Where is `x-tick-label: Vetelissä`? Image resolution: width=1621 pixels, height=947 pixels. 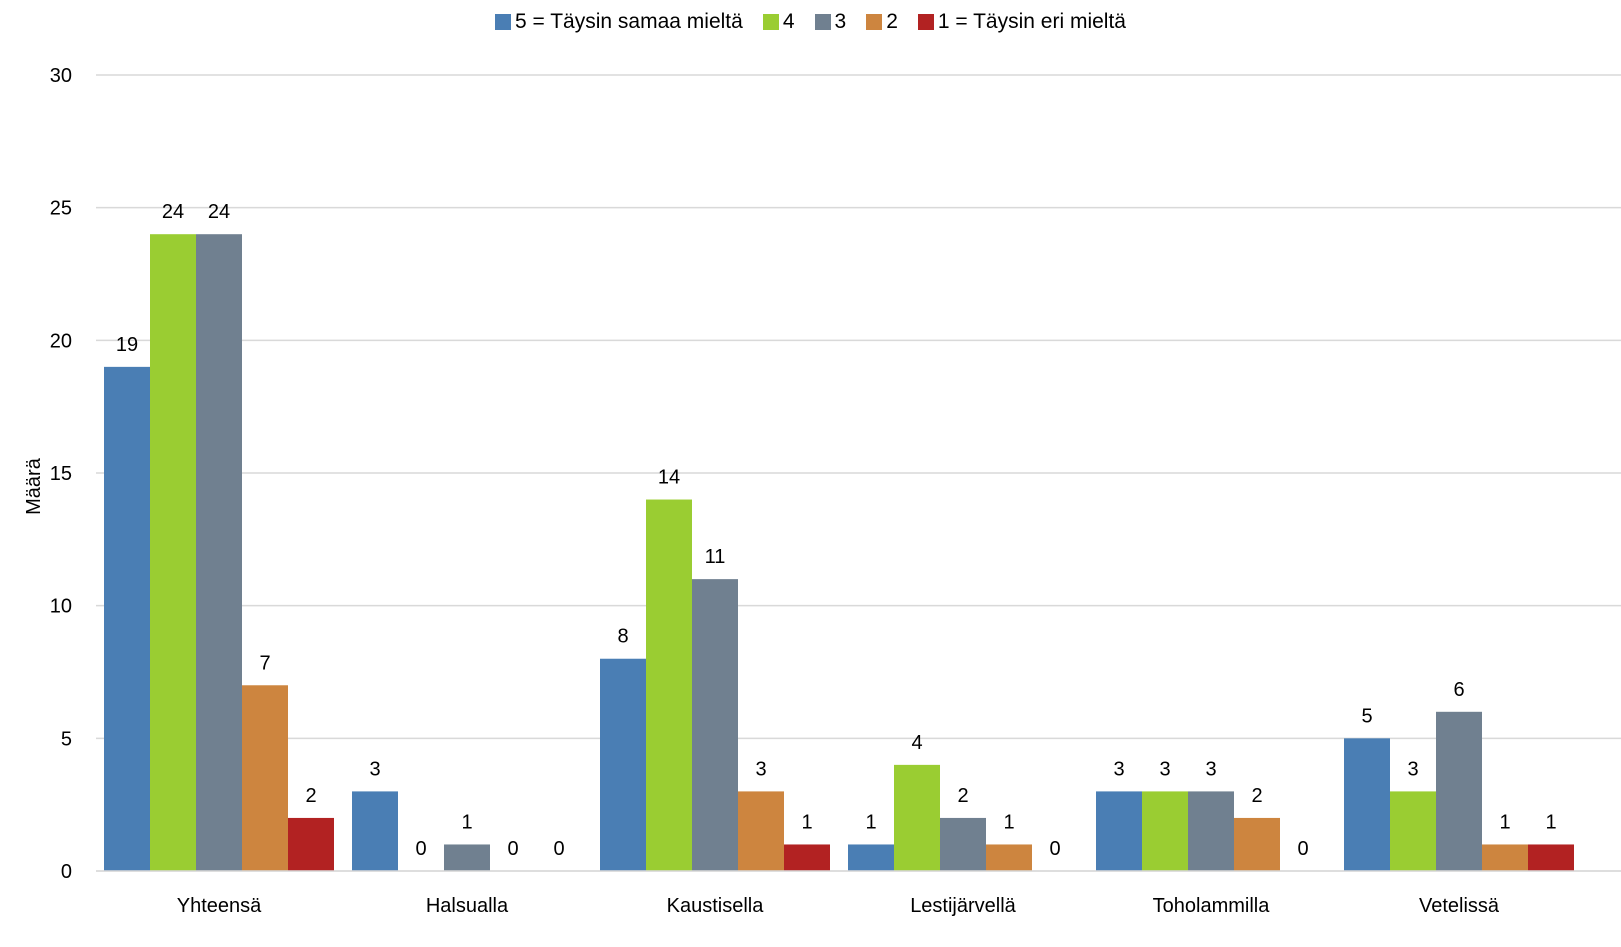
x-tick-label: Vetelissä is located at coordinates (1459, 906).